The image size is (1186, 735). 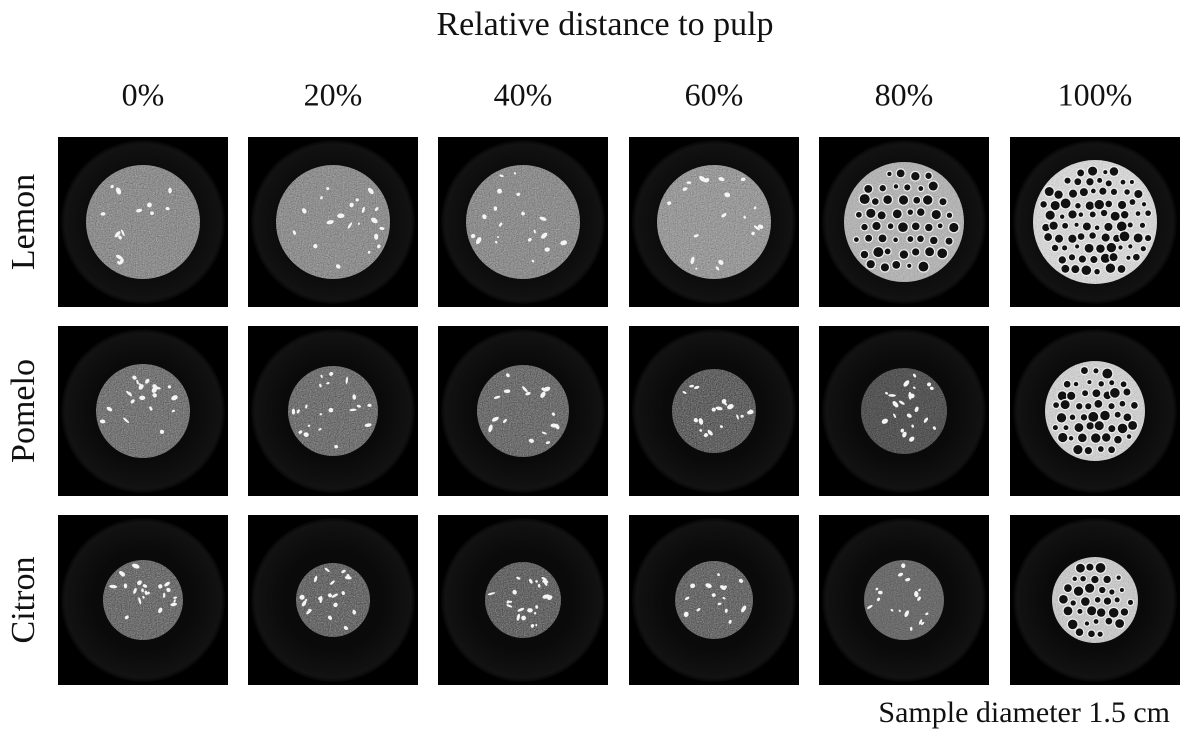 I want to click on row-label: Citron, so click(x=23, y=600).